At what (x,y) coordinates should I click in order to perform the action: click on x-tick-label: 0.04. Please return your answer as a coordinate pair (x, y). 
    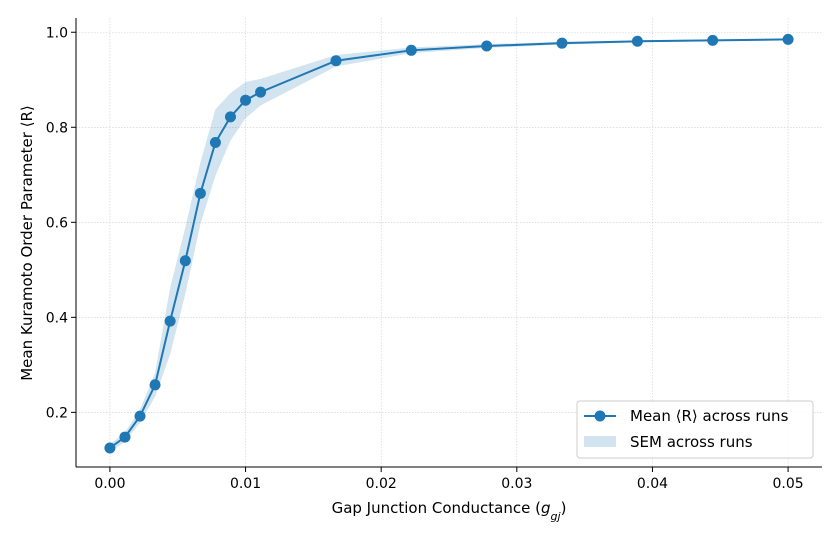
    Looking at the image, I should click on (652, 484).